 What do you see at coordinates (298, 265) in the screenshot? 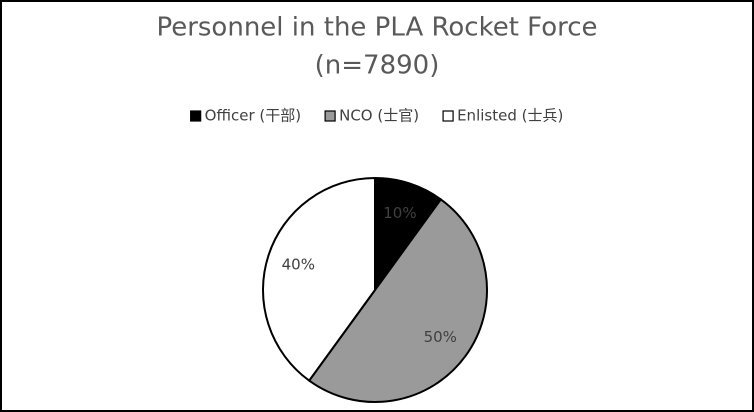
I see `data-label: 40%` at bounding box center [298, 265].